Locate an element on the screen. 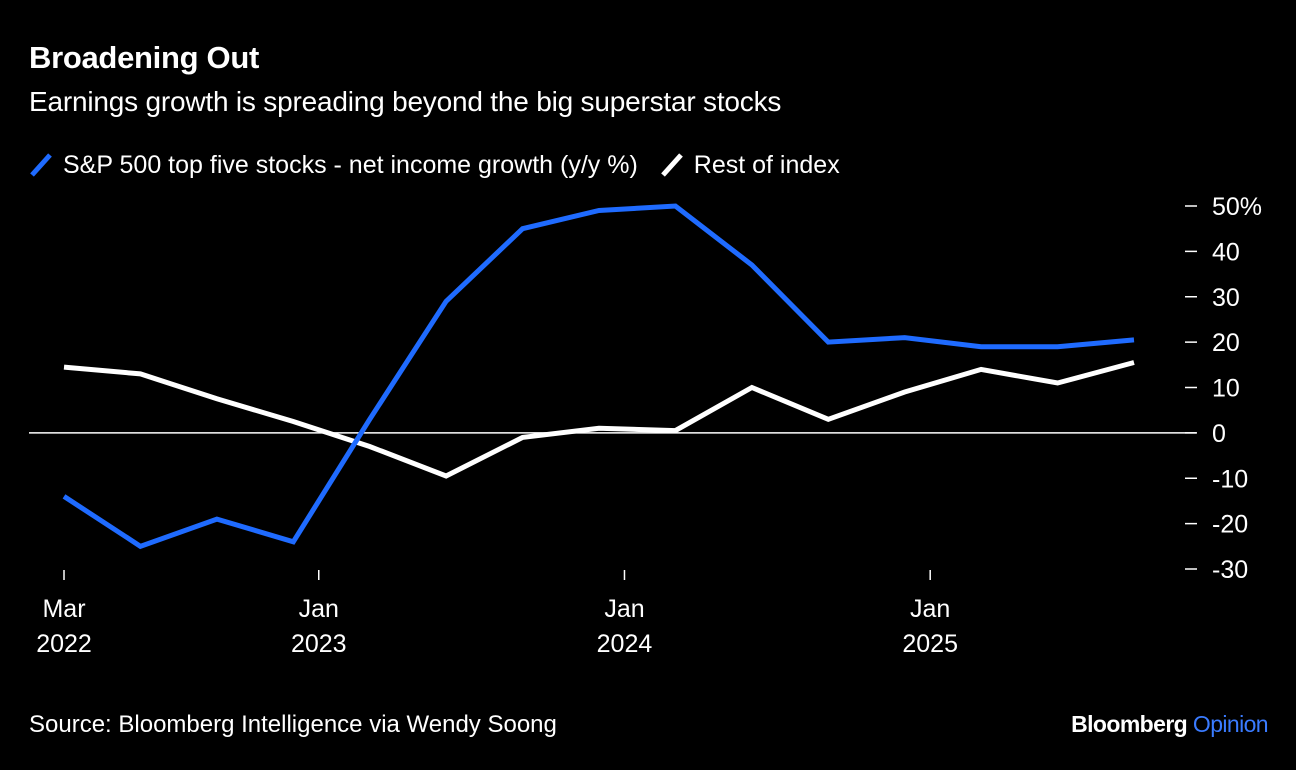  legend-item-rest-of-index: Rest of index is located at coordinates (750, 165).